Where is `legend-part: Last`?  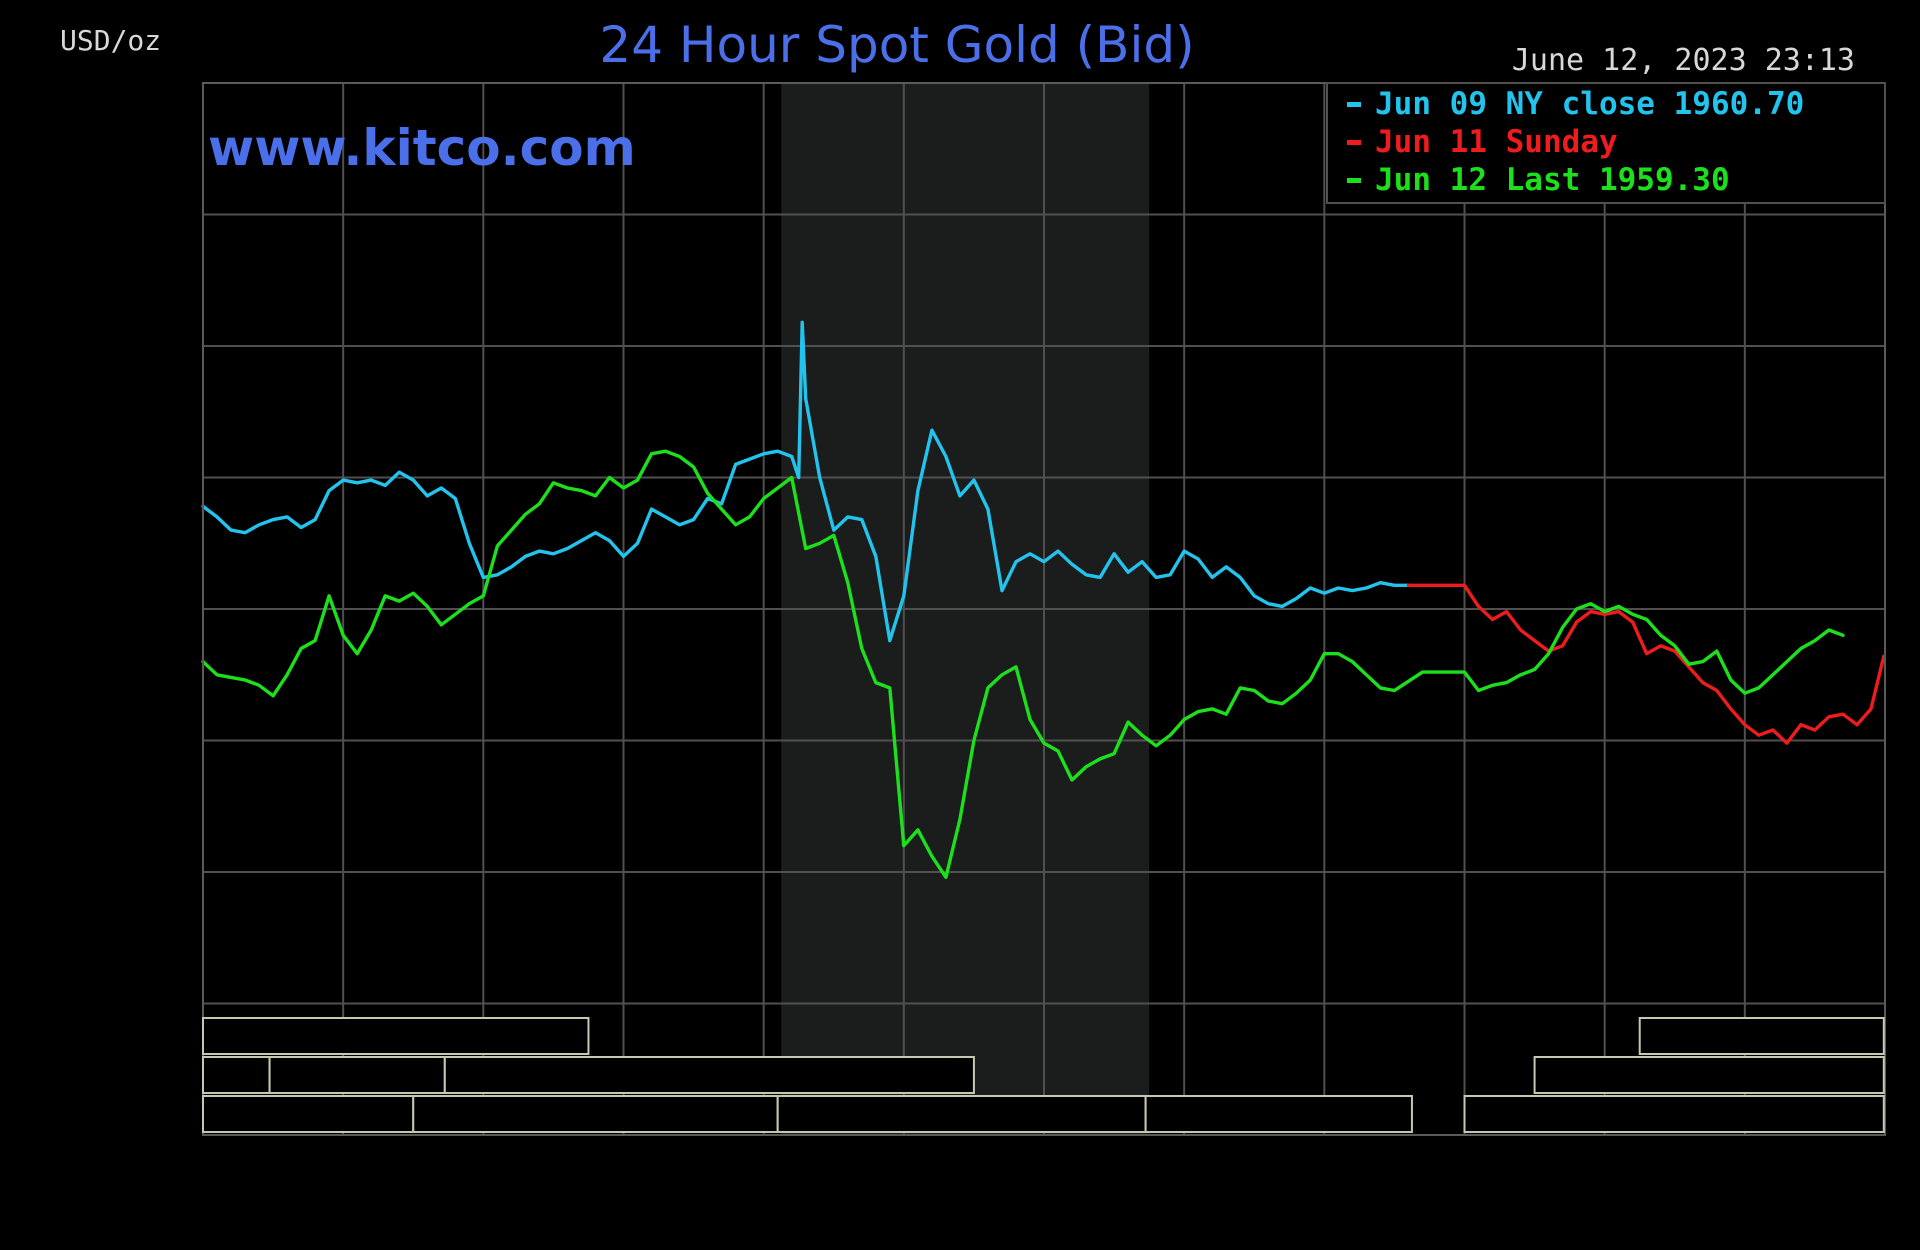
legend-part: Last is located at coordinates (1533, 180).